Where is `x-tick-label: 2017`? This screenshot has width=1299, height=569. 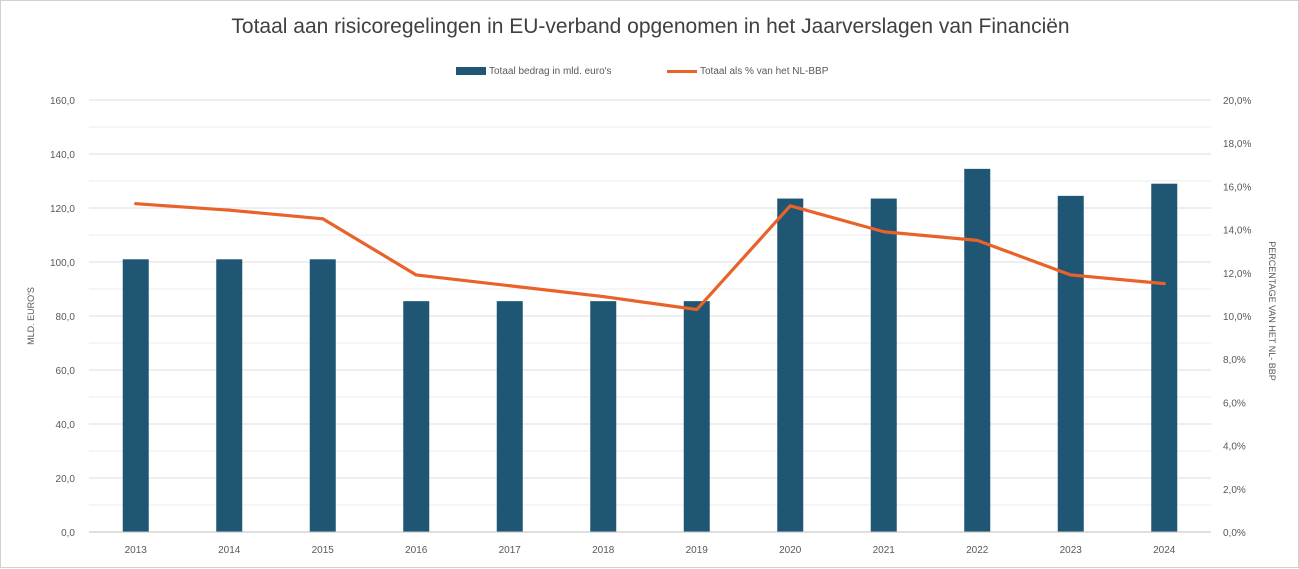 x-tick-label: 2017 is located at coordinates (510, 550).